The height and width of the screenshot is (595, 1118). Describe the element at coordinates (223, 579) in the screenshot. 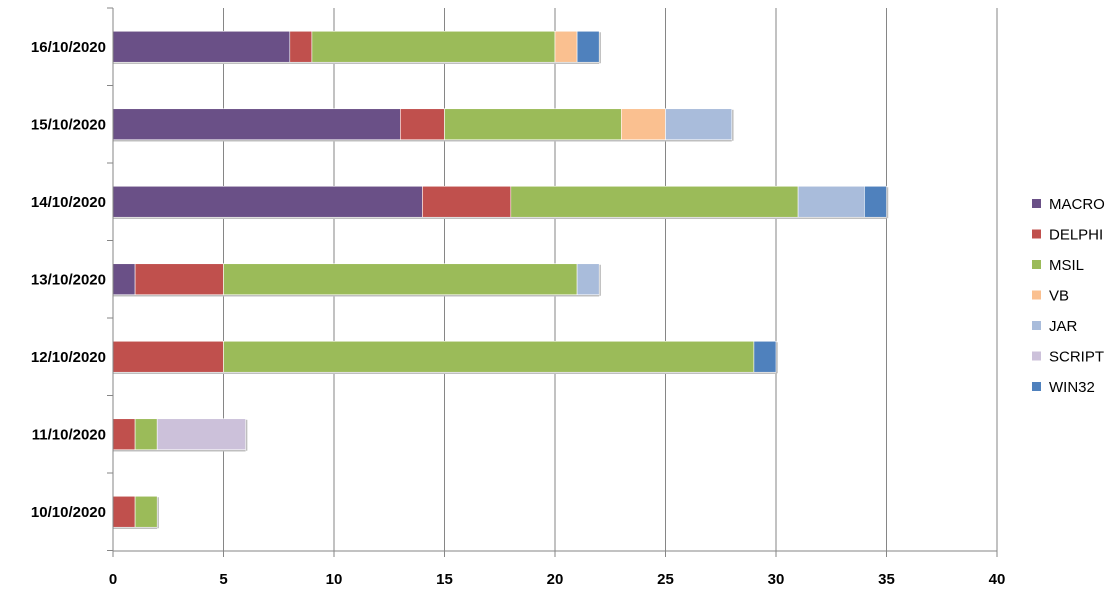

I see `x-tick-label: 5` at that location.